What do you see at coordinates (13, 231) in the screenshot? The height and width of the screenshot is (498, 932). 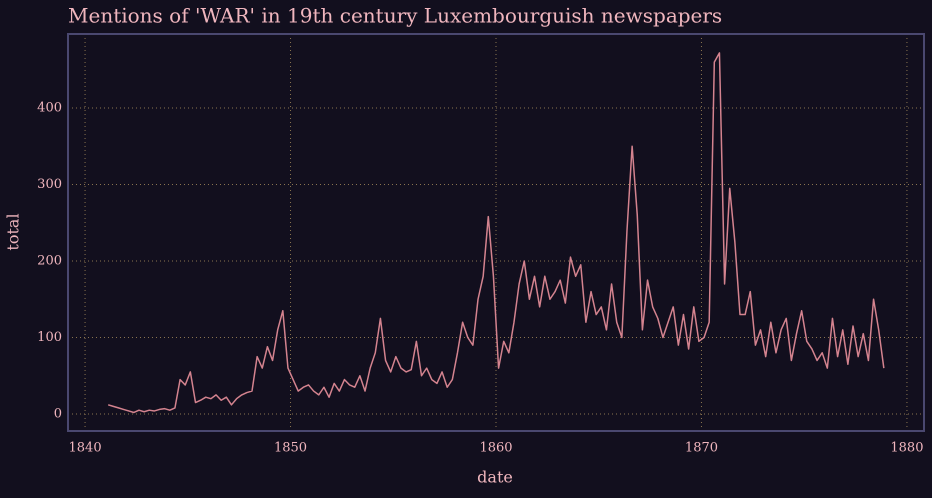 I see `y-axis-label: total` at bounding box center [13, 231].